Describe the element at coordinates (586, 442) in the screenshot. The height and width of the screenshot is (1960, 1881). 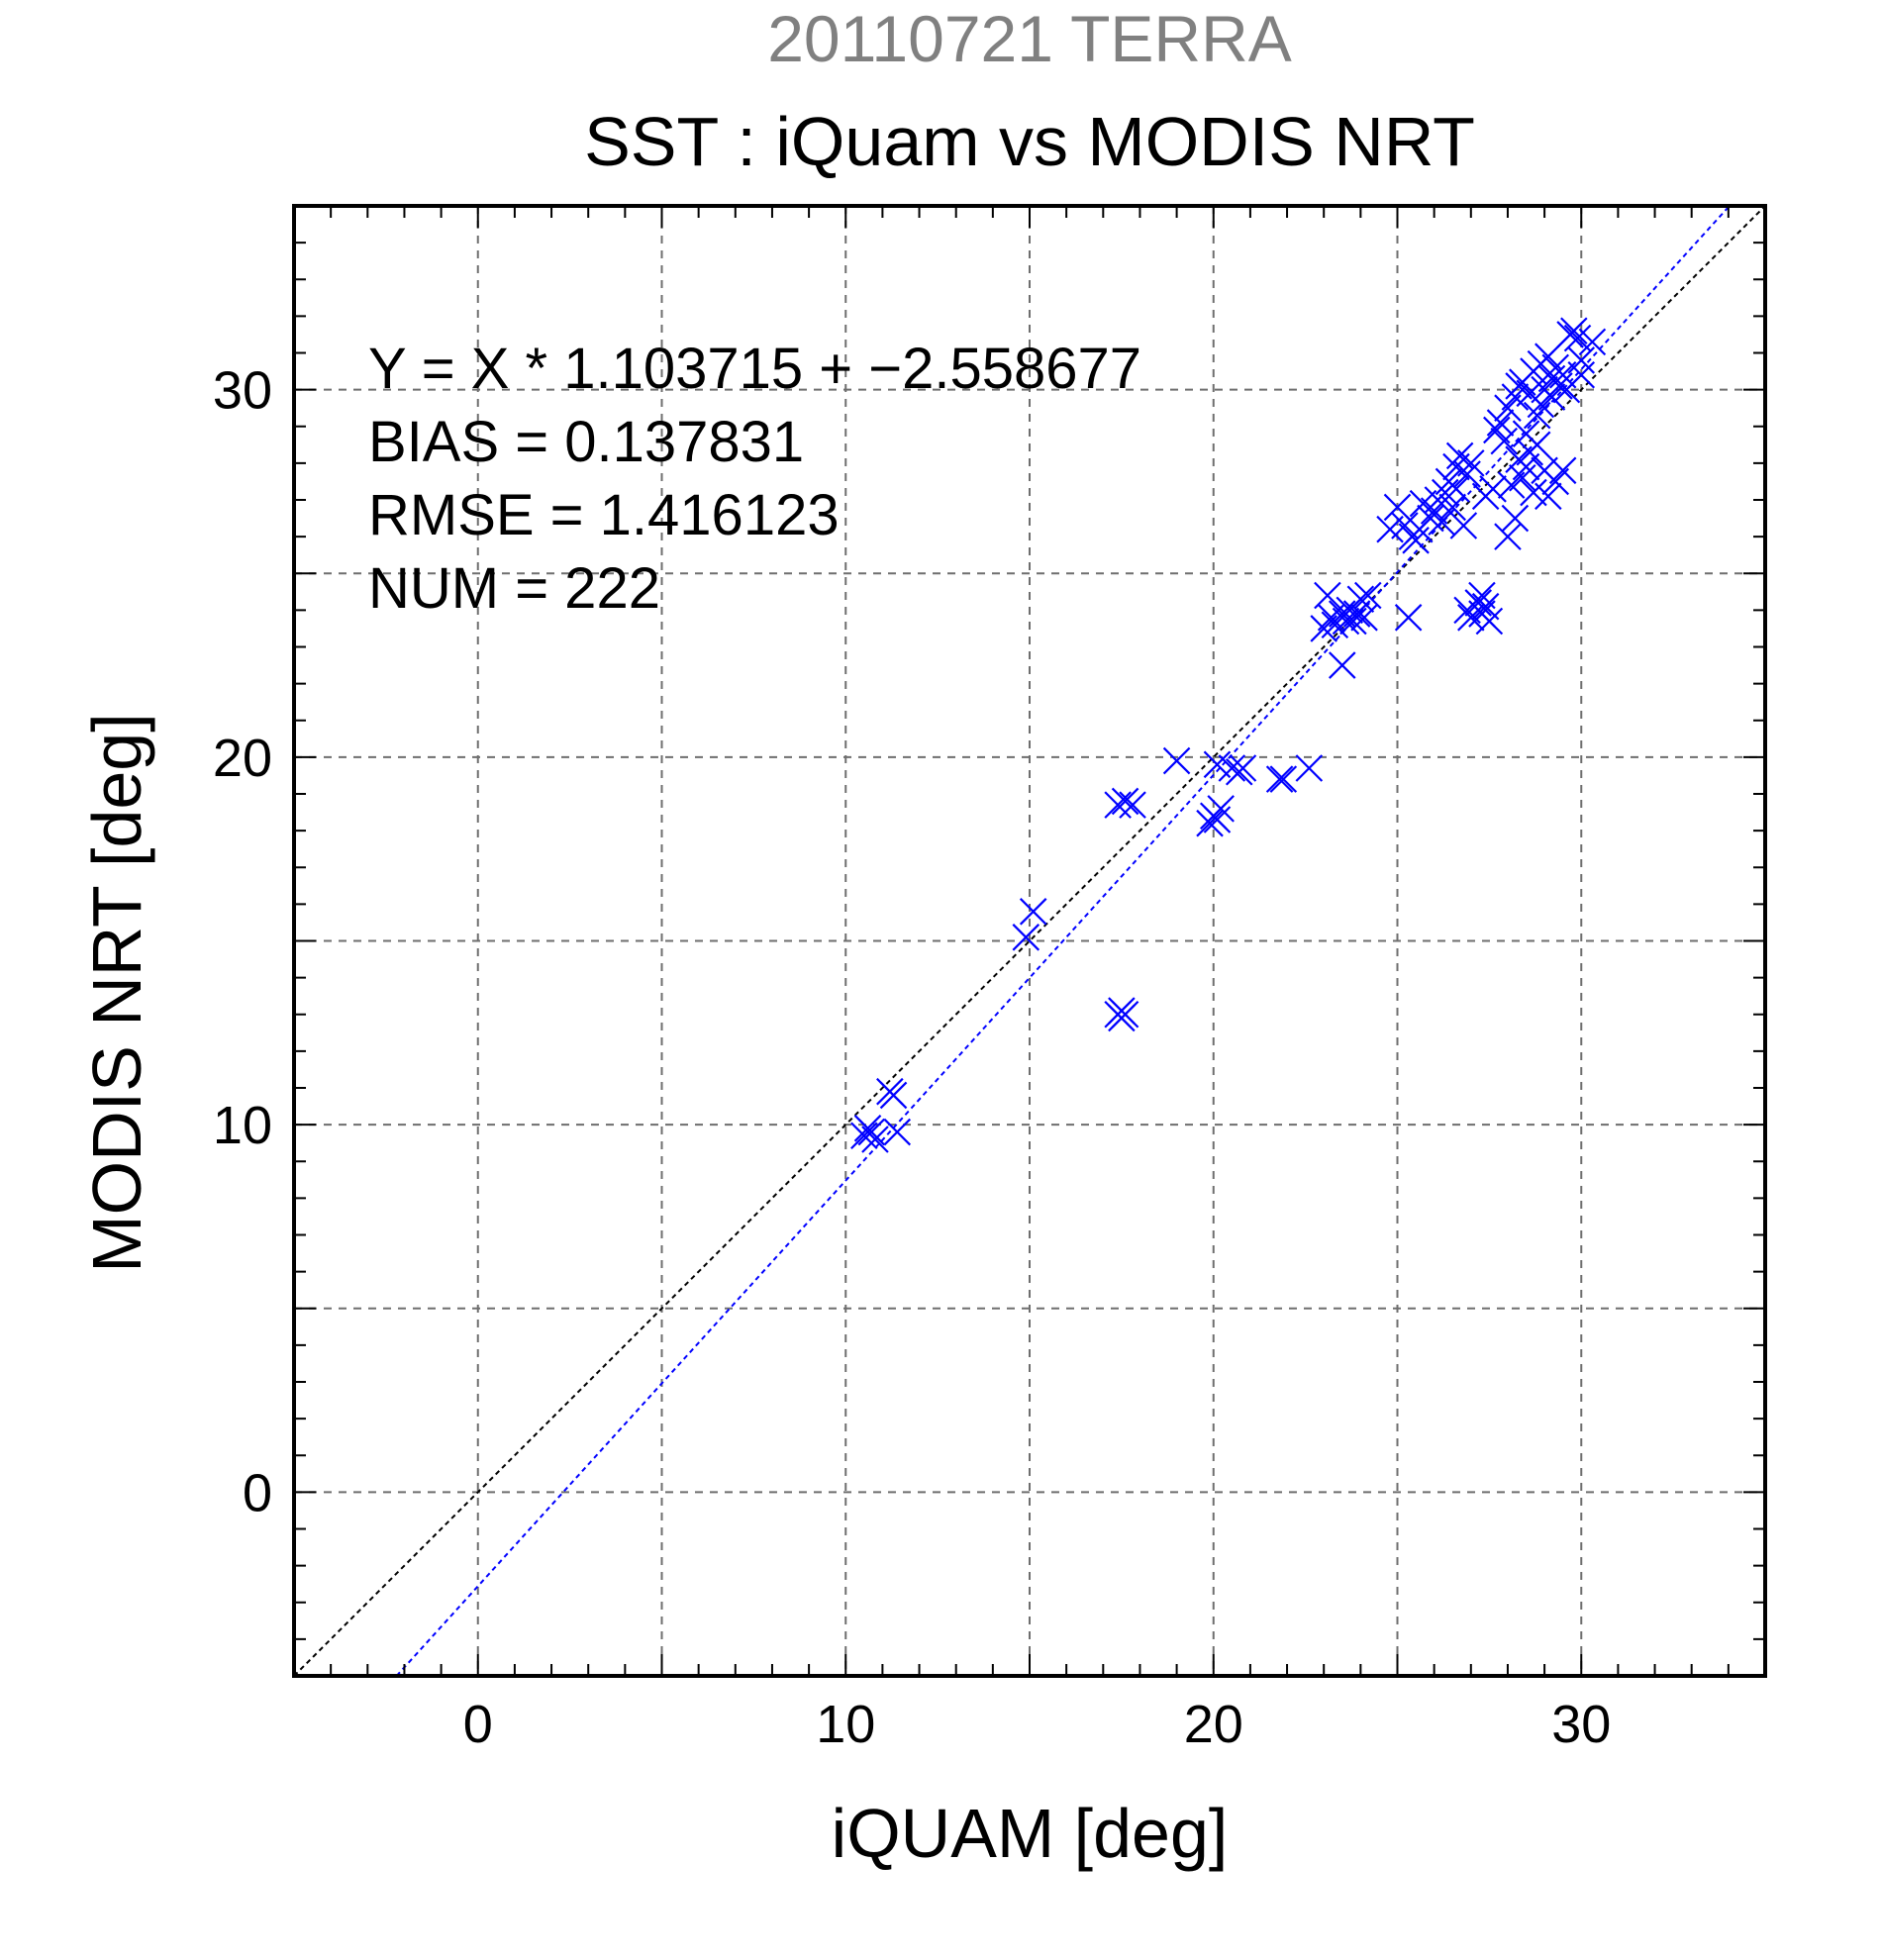
I see `bias-stat: BIAS = 0.137831` at that location.